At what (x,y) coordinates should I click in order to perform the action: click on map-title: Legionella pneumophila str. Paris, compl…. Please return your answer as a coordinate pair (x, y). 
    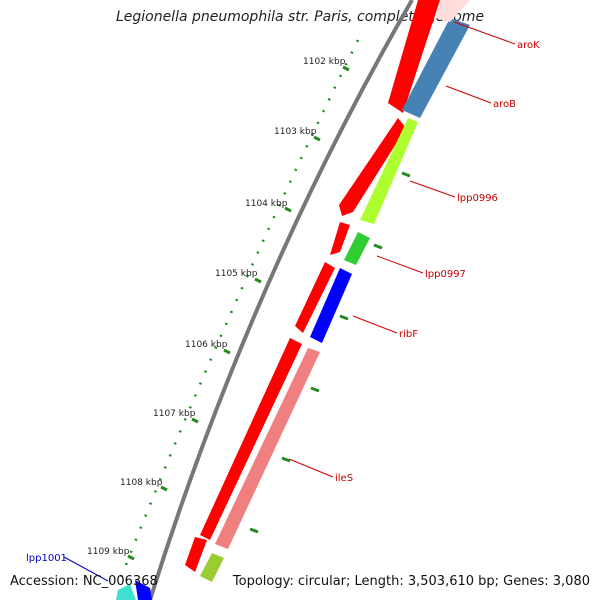
    Looking at the image, I should click on (300, 17).